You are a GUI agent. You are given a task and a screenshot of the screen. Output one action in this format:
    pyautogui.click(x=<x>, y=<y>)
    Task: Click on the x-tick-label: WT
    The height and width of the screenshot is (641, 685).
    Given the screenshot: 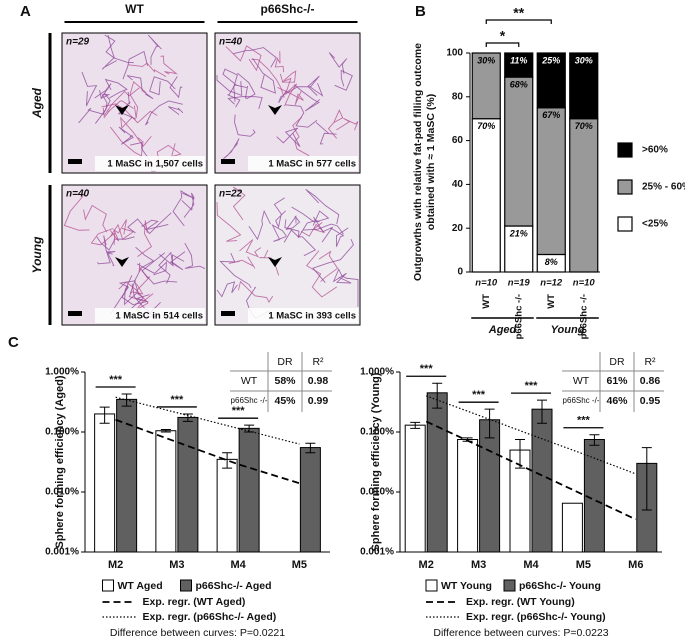 What is the action you would take?
    pyautogui.click(x=486, y=301)
    